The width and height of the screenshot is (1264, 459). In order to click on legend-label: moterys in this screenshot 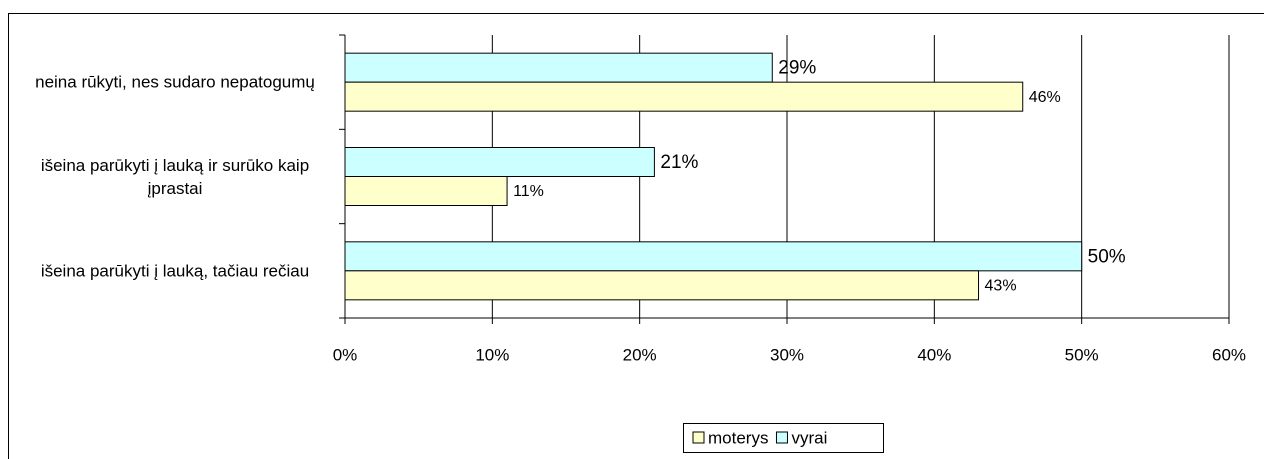, I will do `click(738, 437)`.